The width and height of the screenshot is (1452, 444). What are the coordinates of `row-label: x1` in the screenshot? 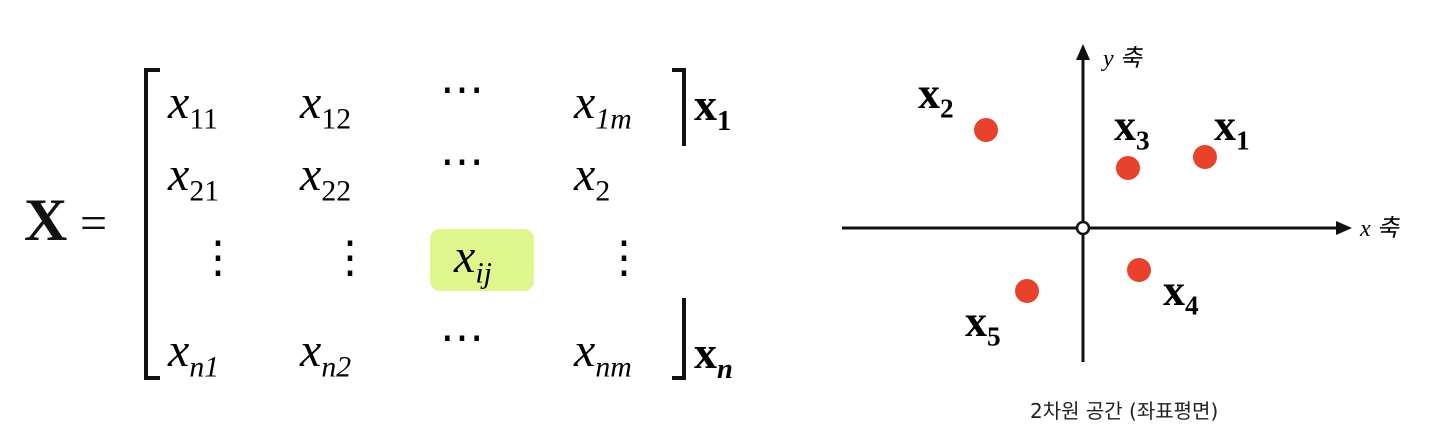 It's located at (712, 108).